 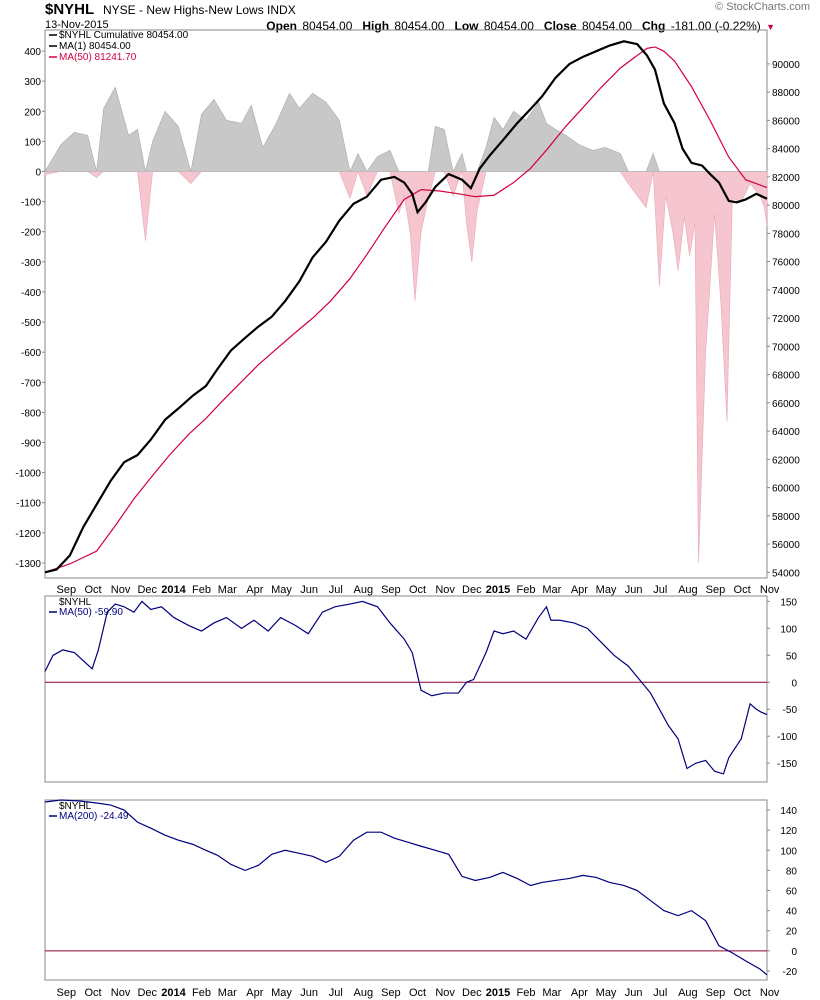 I want to click on y-tick-left-label: -400, so click(x=31, y=293).